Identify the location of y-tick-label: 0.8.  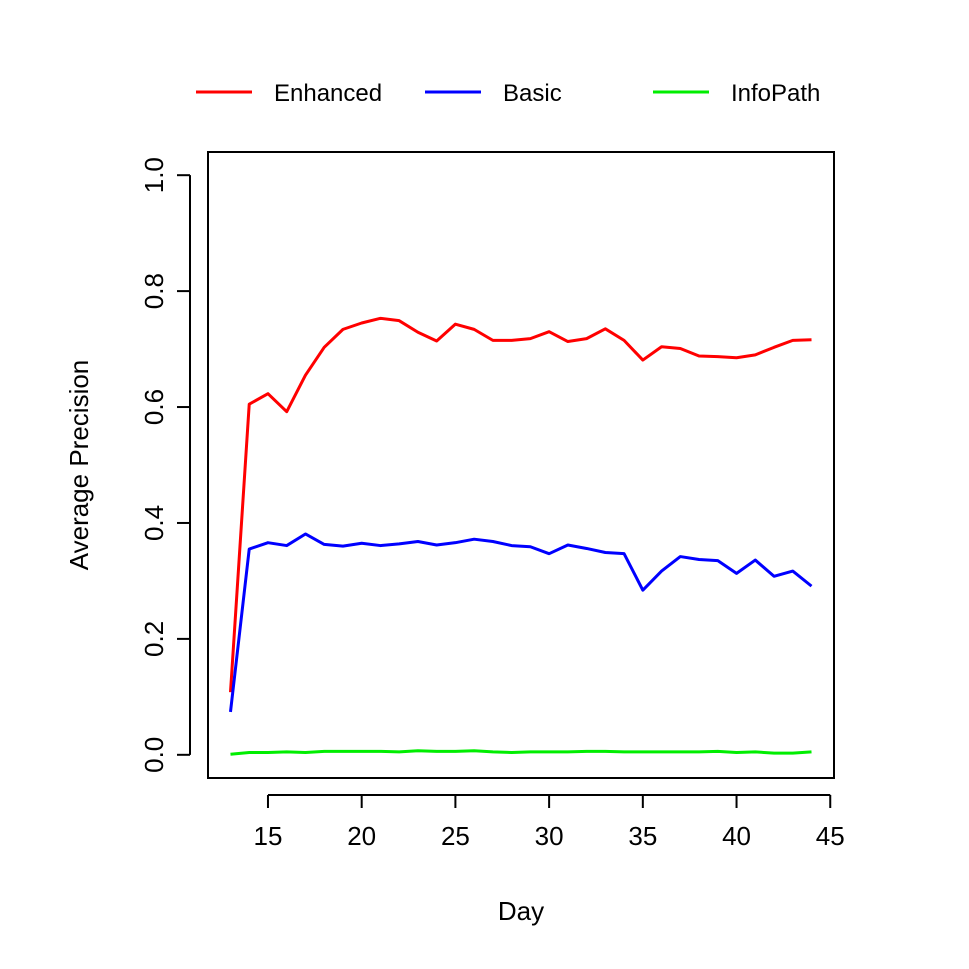
(154, 291).